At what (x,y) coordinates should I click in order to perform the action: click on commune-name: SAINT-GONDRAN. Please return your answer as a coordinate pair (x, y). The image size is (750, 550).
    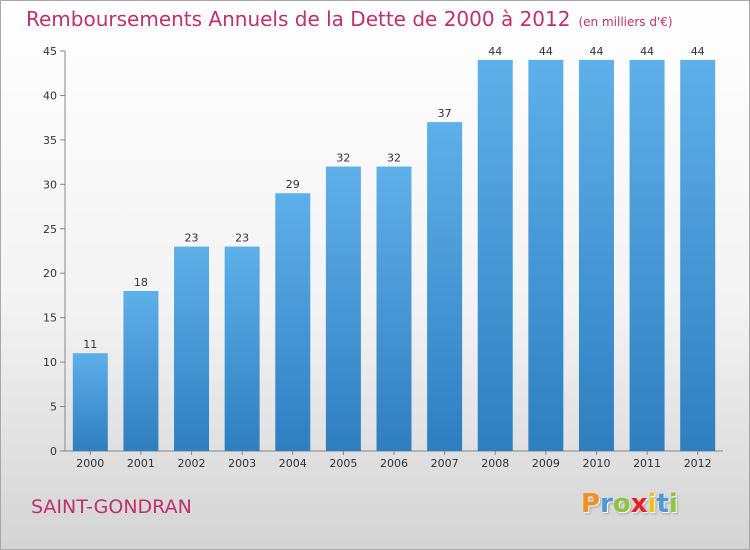
    Looking at the image, I should click on (111, 507).